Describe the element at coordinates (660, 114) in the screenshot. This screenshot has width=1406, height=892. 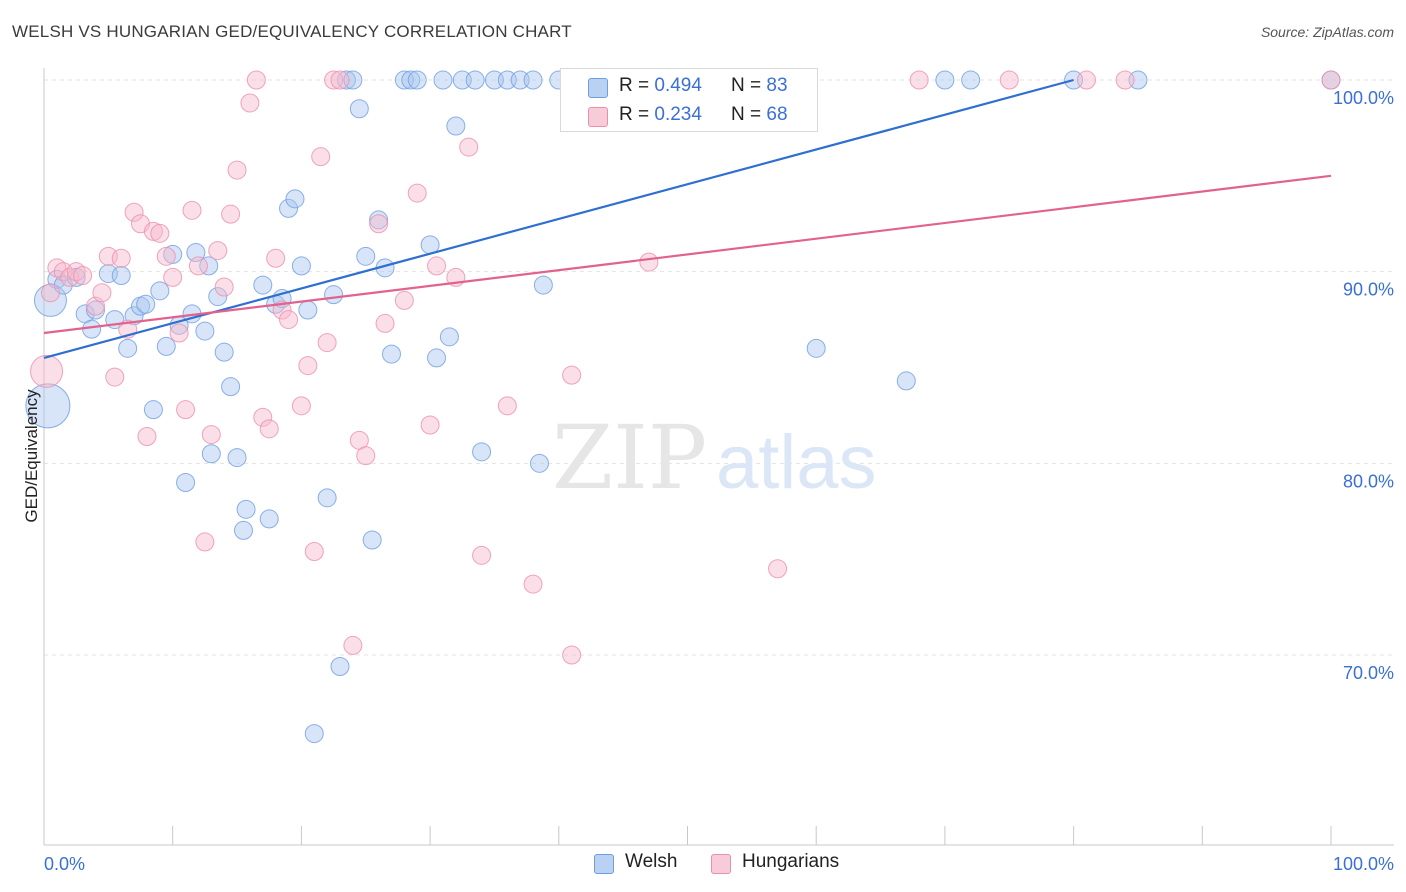
I see `hungarians-r: R = 0.234` at that location.